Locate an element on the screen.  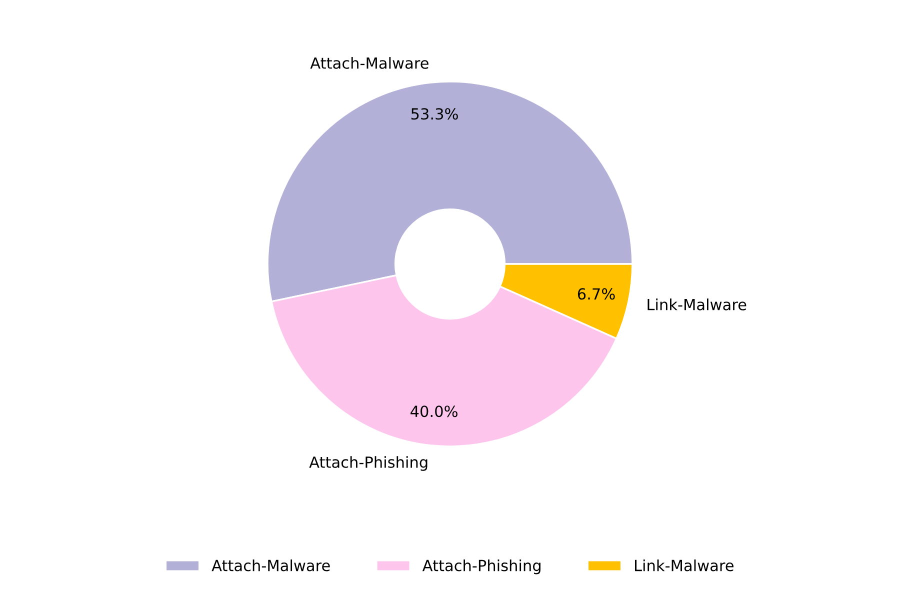
slice-label: Link-Malware is located at coordinates (697, 304).